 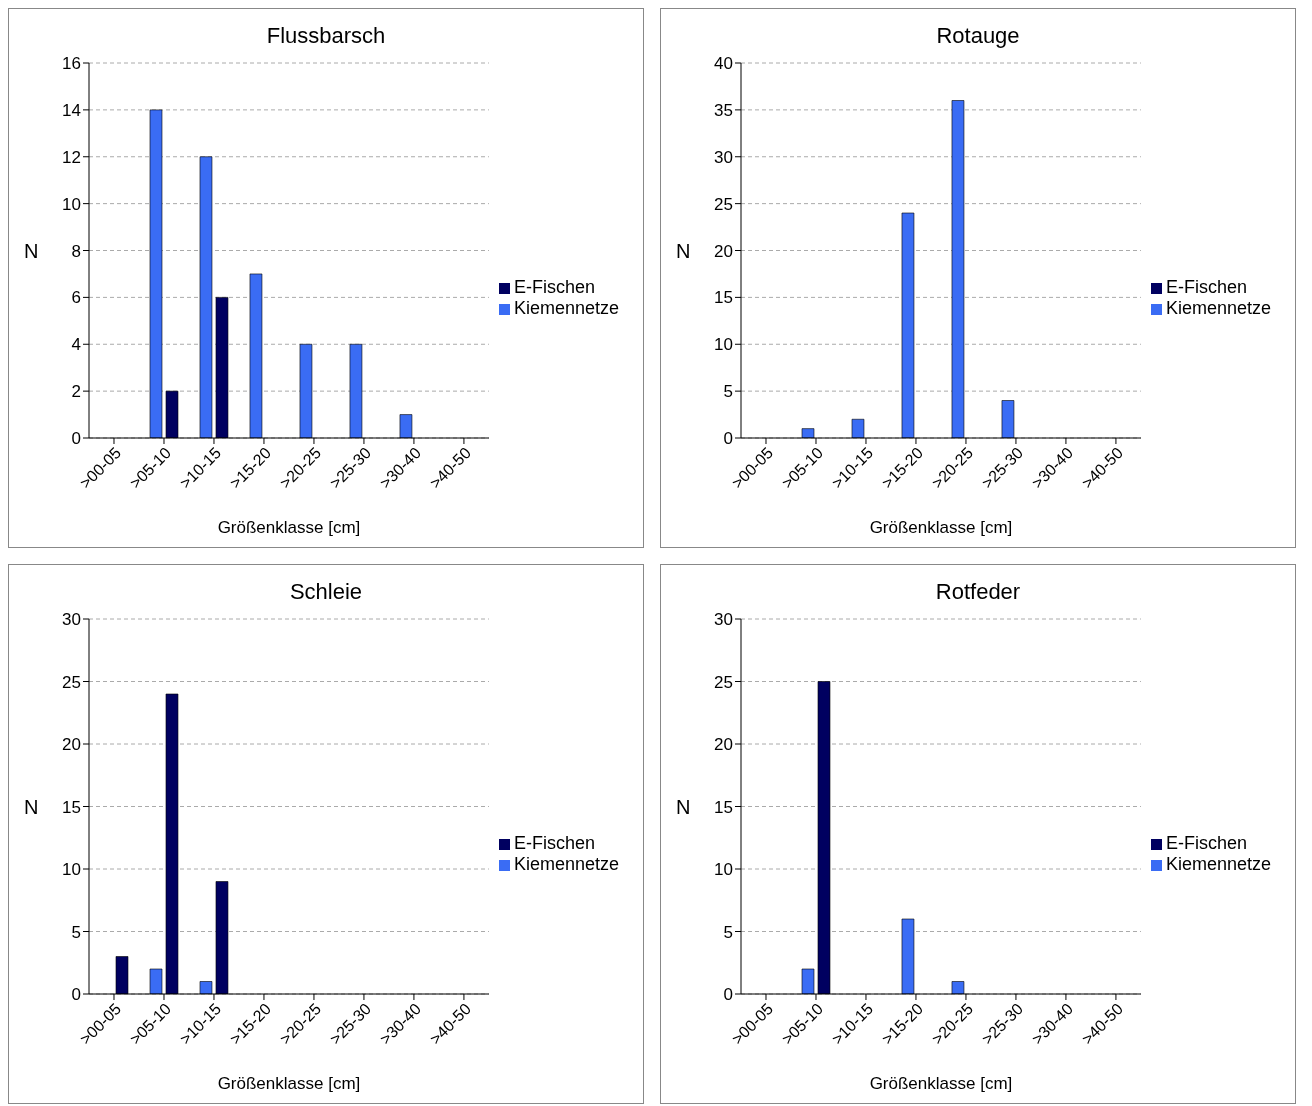 What do you see at coordinates (76, 392) in the screenshot?
I see `y-tick-label: 2` at bounding box center [76, 392].